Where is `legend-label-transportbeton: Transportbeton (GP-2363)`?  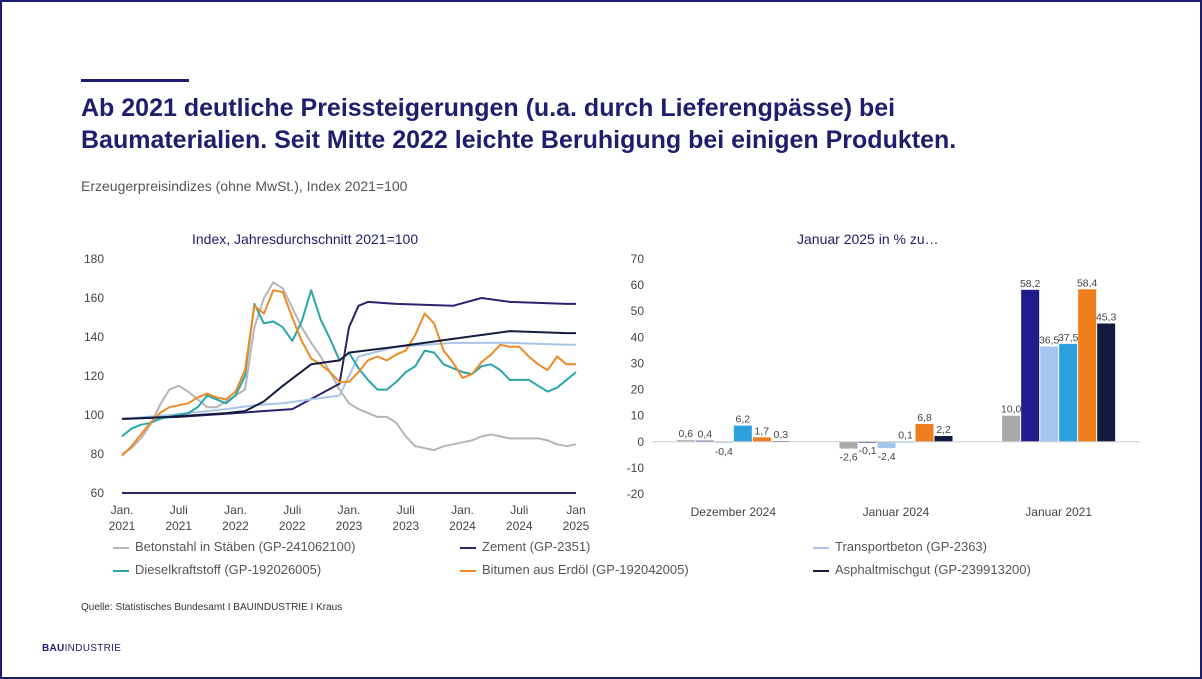 legend-label-transportbeton: Transportbeton (GP-2363) is located at coordinates (911, 546).